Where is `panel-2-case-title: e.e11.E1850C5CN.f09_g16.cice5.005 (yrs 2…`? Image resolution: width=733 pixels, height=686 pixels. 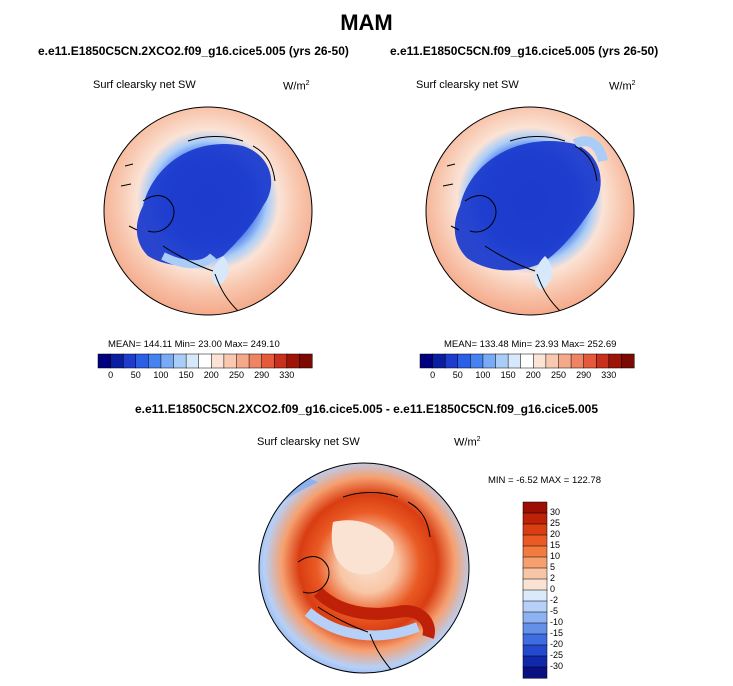 panel-2-case-title: e.e11.E1850C5CN.f09_g16.cice5.005 (yrs 2… is located at coordinates (524, 51).